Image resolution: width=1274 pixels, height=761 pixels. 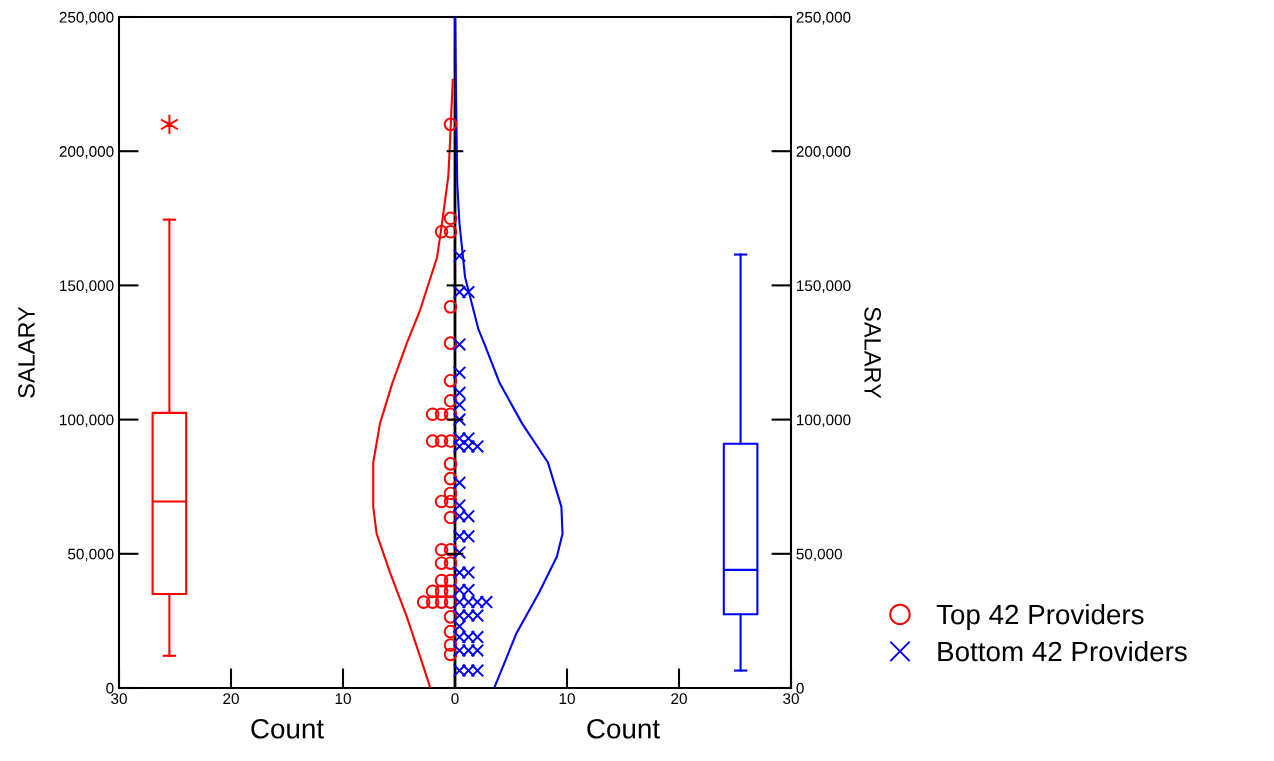 I want to click on y-tick-label: 100,000, so click(x=87, y=421).